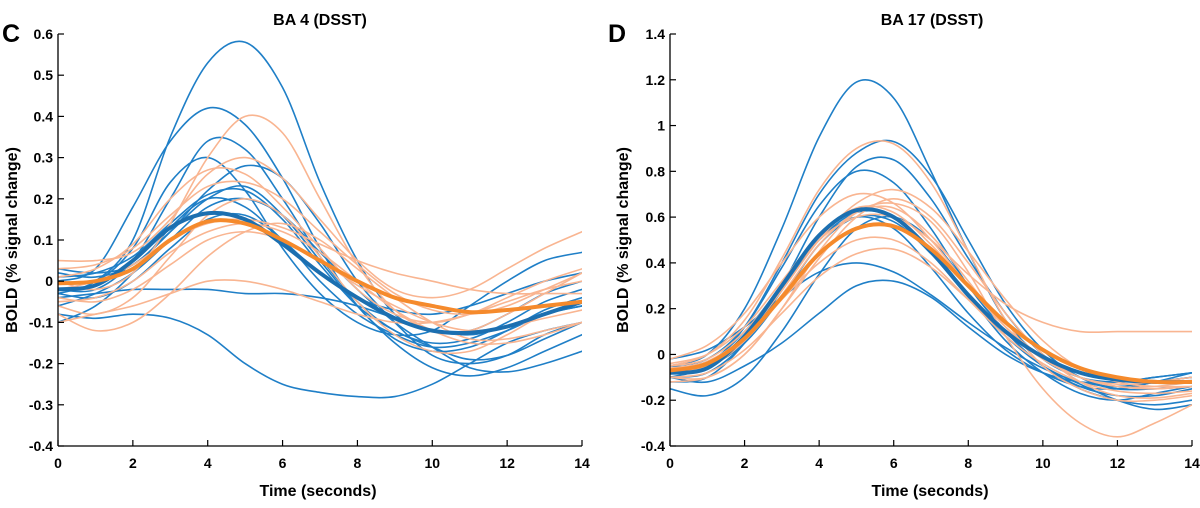 Image resolution: width=1200 pixels, height=508 pixels. Describe the element at coordinates (617, 34) in the screenshot. I see `panel-label-d: D` at that location.